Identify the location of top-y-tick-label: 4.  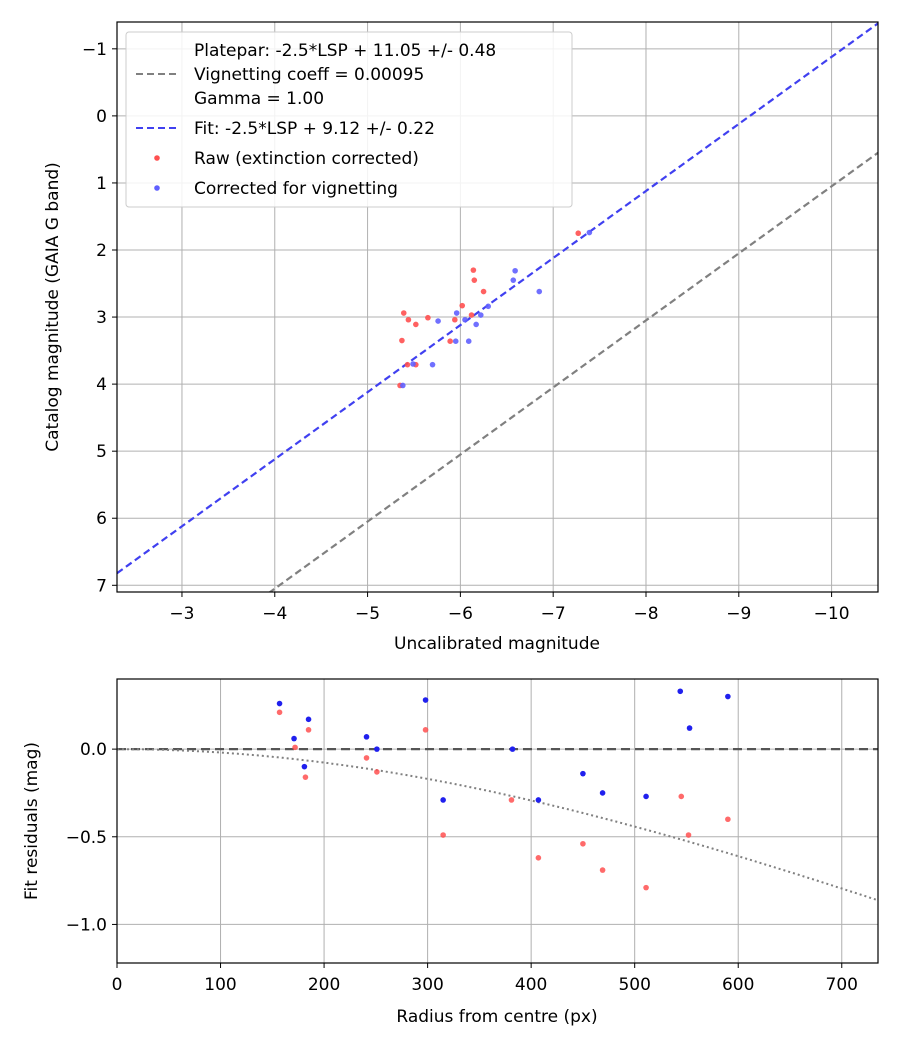
(101, 385).